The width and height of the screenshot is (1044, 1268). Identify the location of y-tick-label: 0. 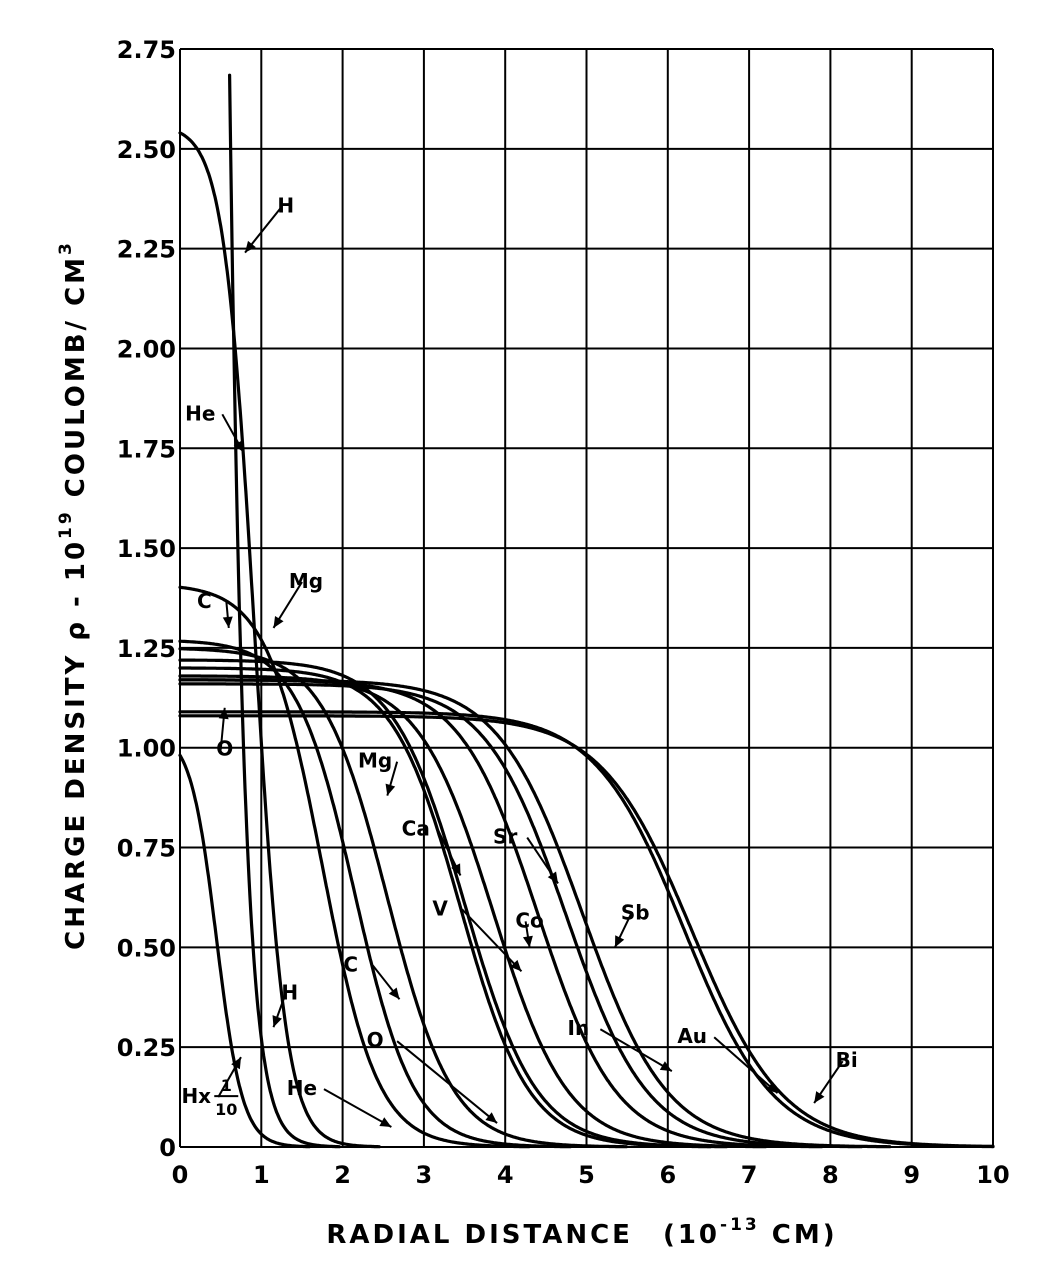
(167, 1148).